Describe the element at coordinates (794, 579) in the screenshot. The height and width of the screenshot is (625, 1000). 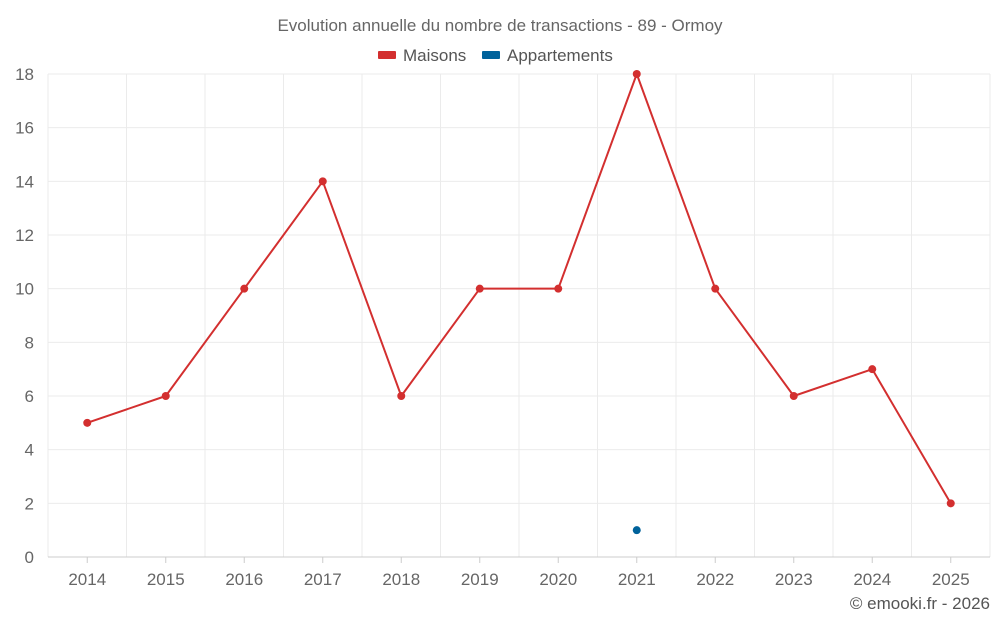
I see `x-tick-label: 2023` at that location.